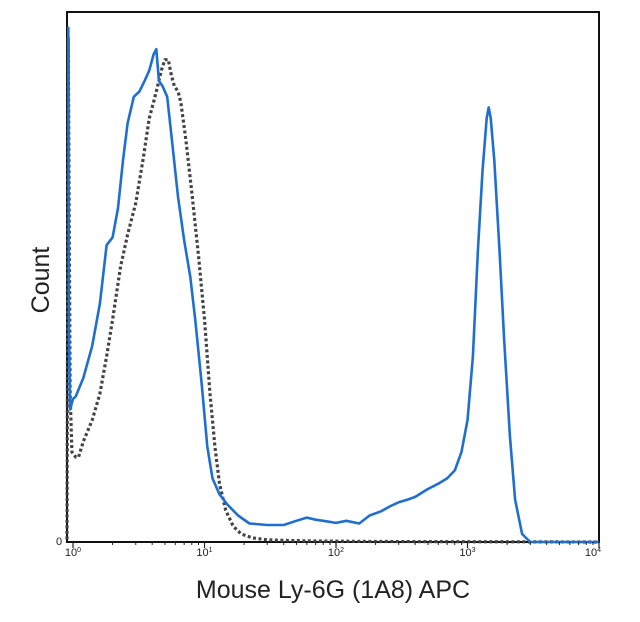 This screenshot has height=622, width=640. I want to click on x-tick-label: 103, so click(467, 553).